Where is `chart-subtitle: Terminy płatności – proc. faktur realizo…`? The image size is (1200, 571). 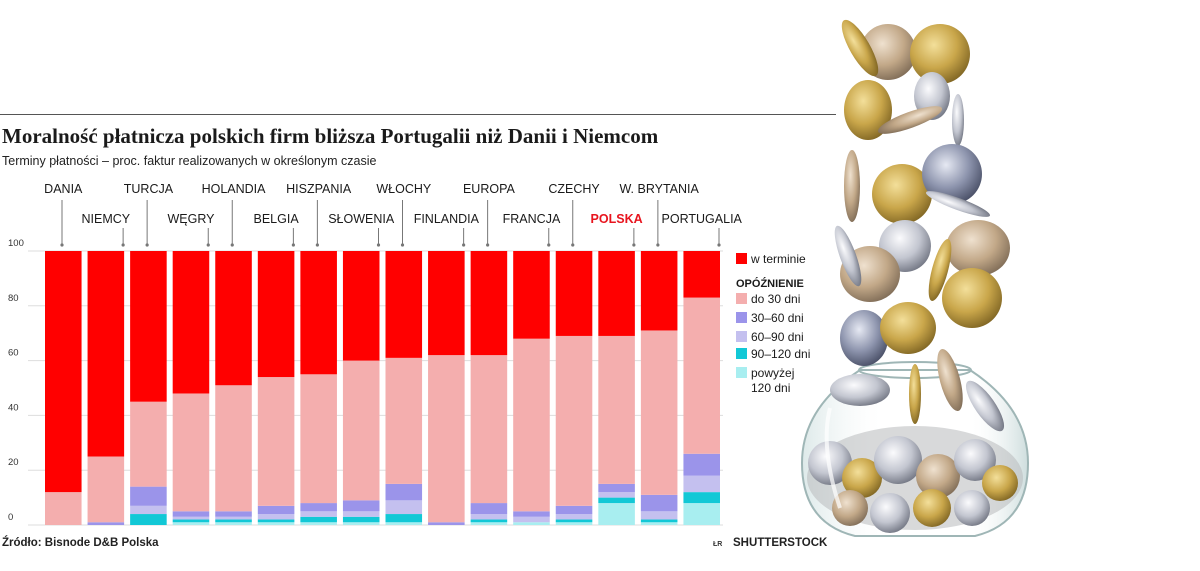
chart-subtitle: Terminy płatności – proc. faktur realizo… is located at coordinates (189, 161).